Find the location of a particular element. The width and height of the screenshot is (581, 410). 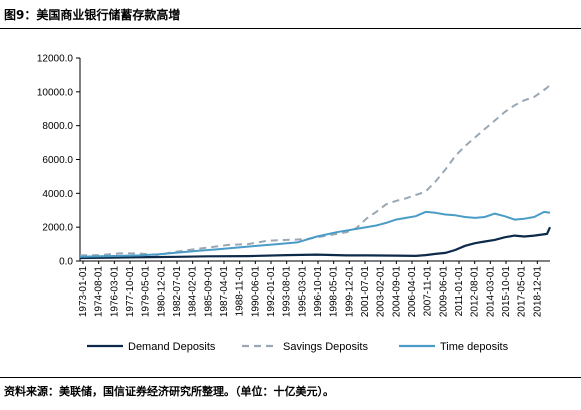

y-tick-label: 2000.0 is located at coordinates (57, 228).